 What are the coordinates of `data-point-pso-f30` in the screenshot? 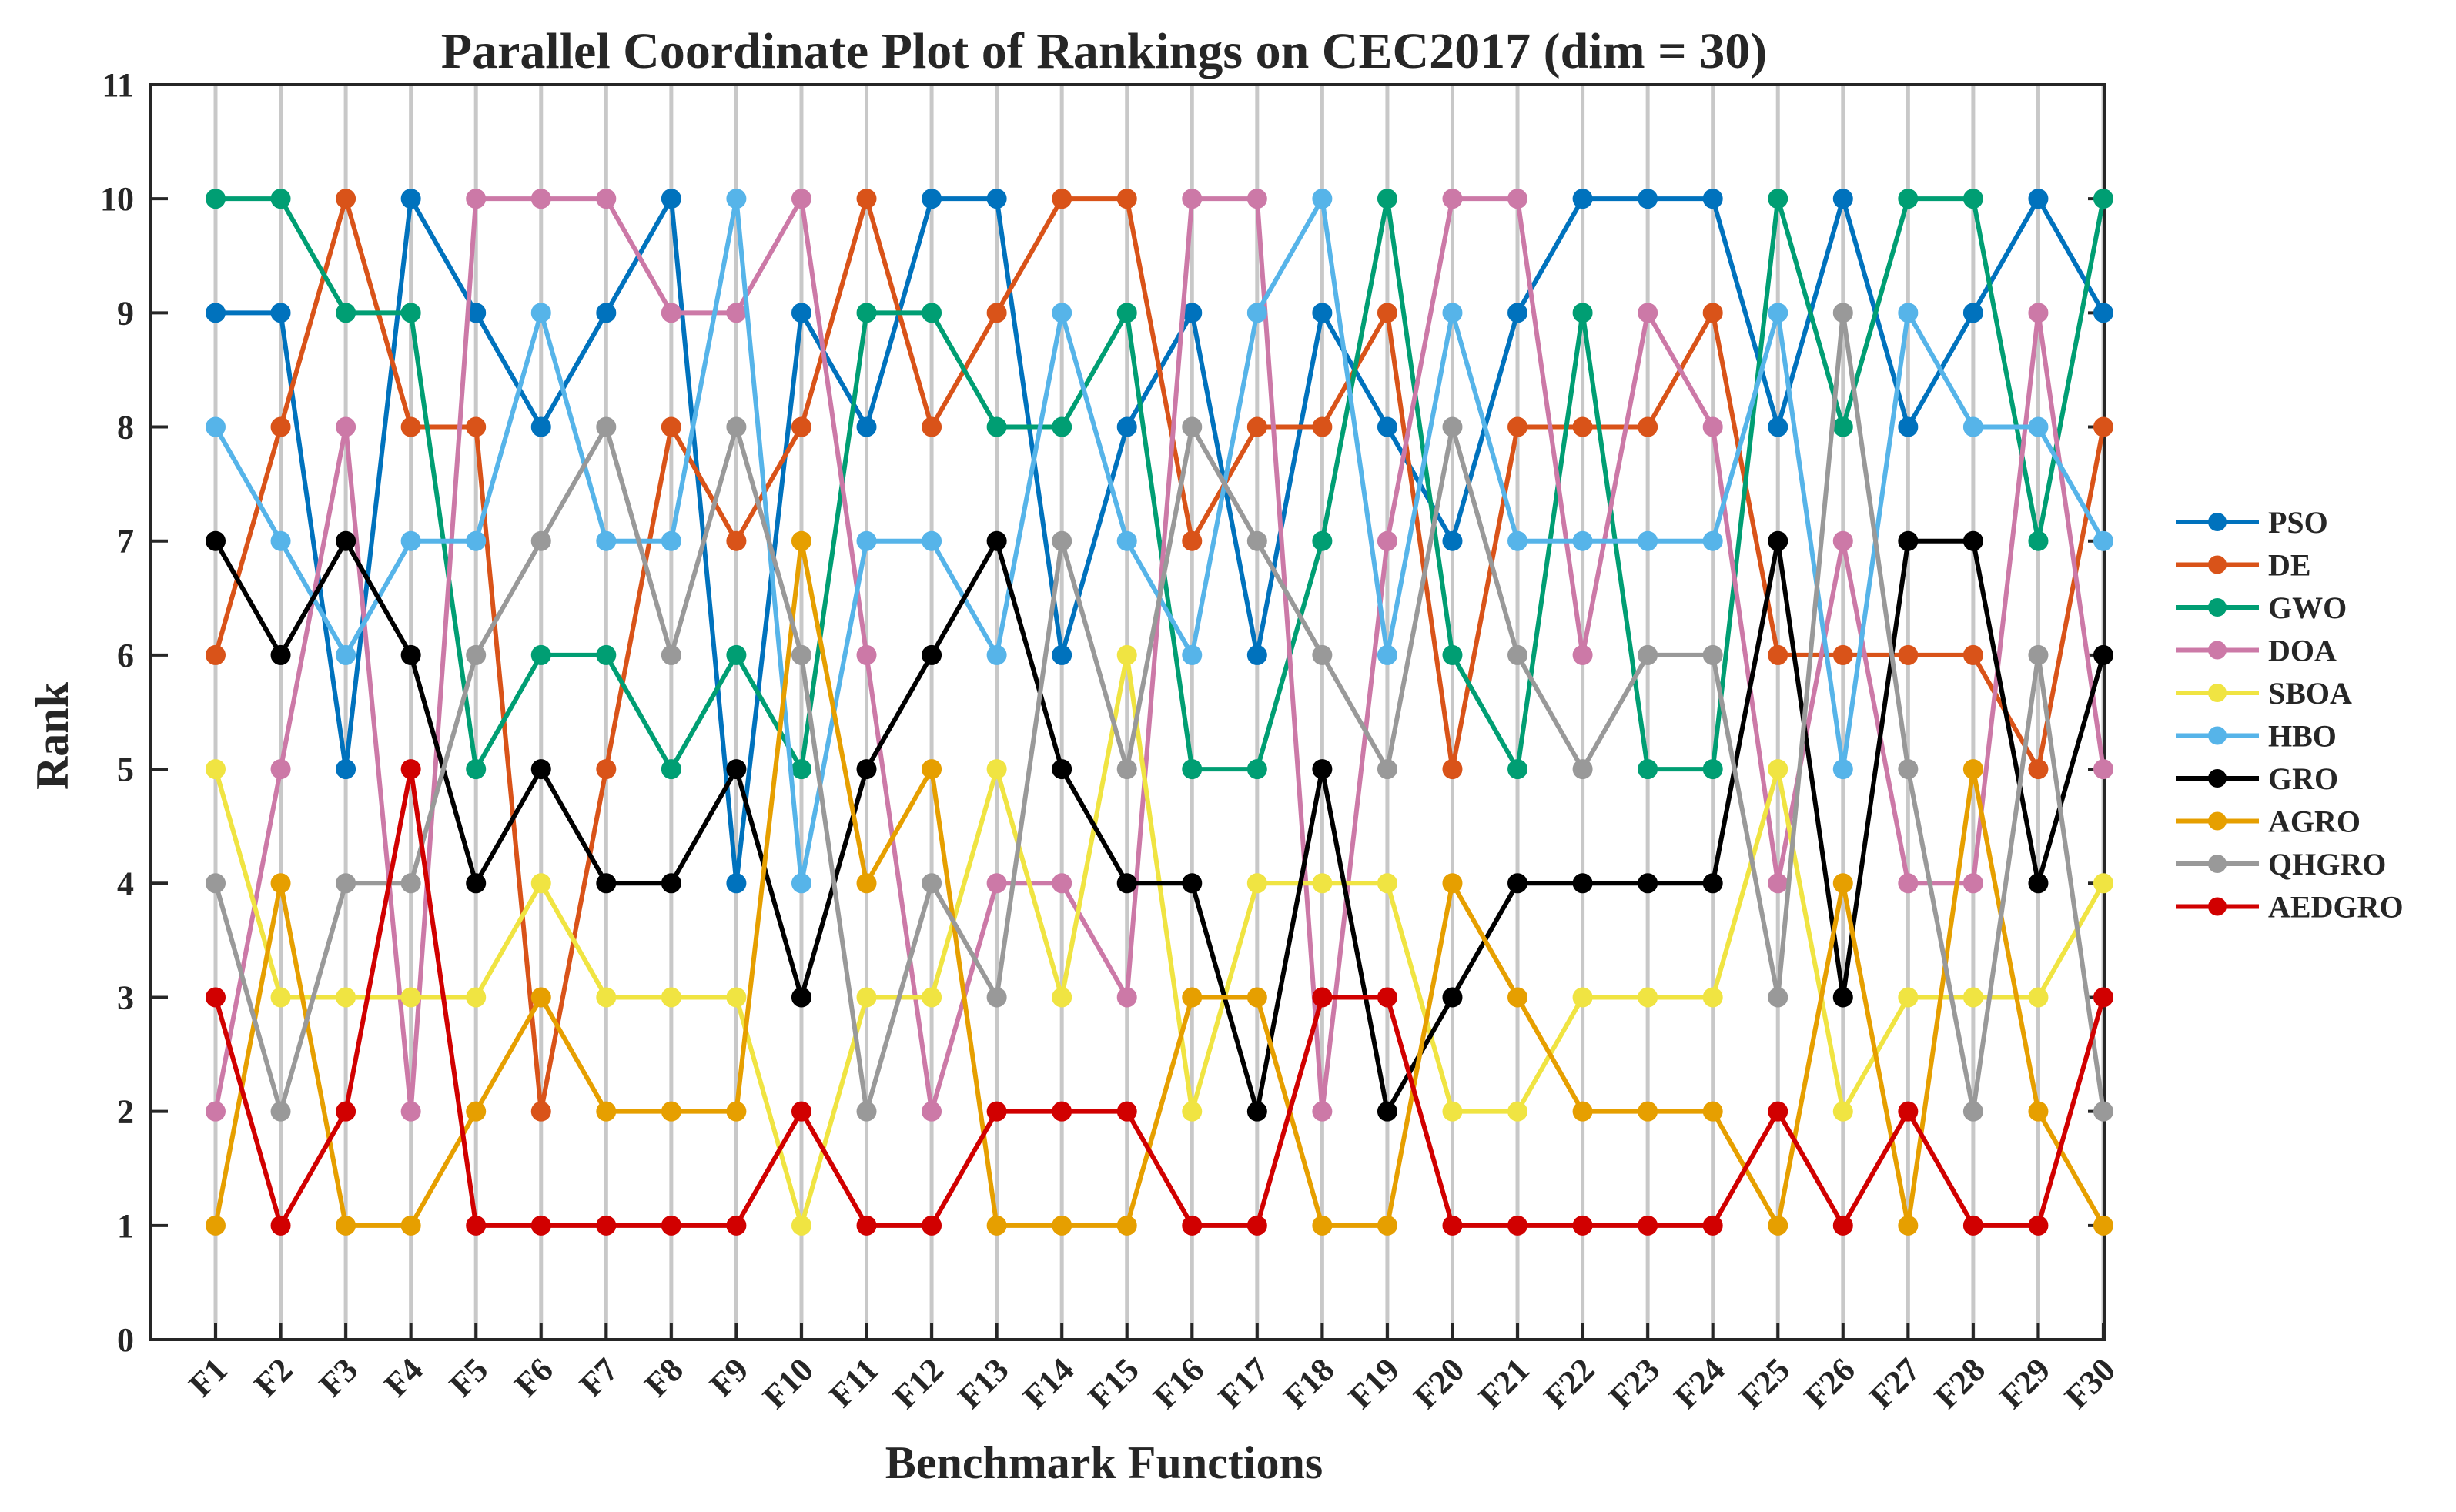 It's located at (2103, 313).